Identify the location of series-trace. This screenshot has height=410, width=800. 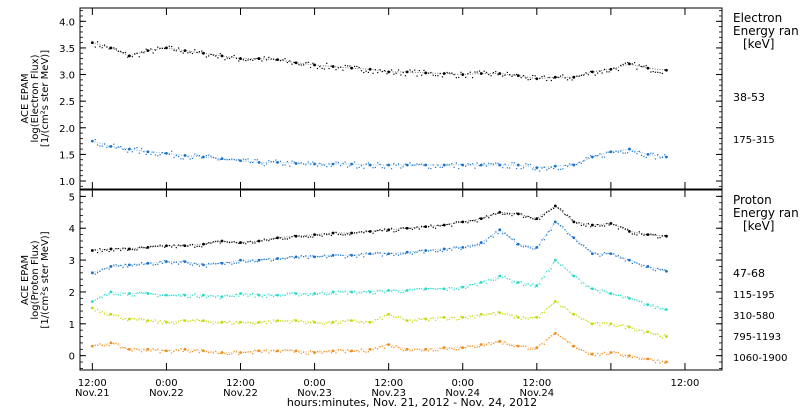
(379, 347).